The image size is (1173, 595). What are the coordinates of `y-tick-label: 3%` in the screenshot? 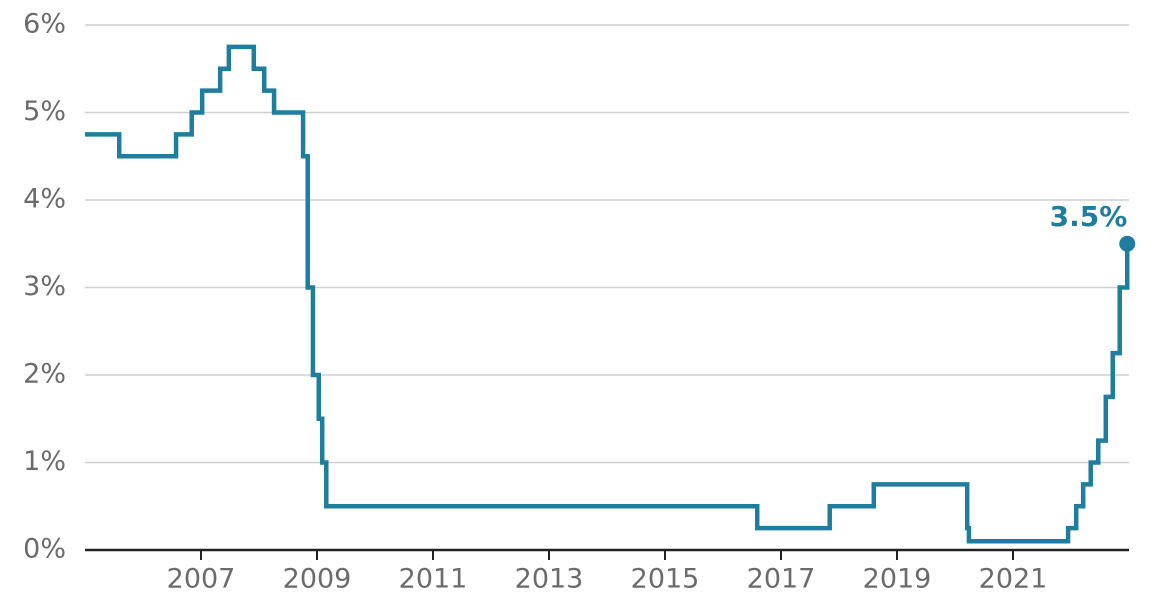 It's located at (44, 286).